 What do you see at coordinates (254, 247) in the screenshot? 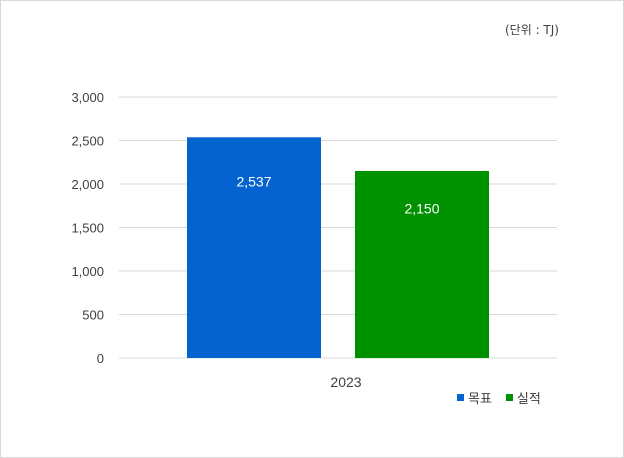
I see `bar-target` at bounding box center [254, 247].